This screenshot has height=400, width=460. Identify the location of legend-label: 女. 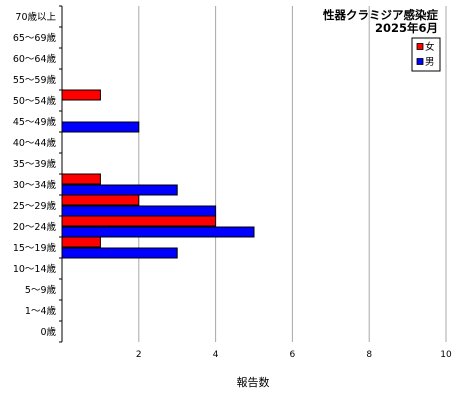
(430, 47).